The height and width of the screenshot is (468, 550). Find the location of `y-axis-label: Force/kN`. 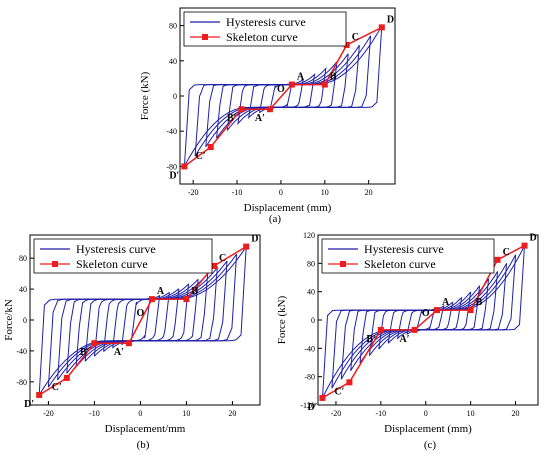

y-axis-label: Force/kN is located at coordinates (9, 320).